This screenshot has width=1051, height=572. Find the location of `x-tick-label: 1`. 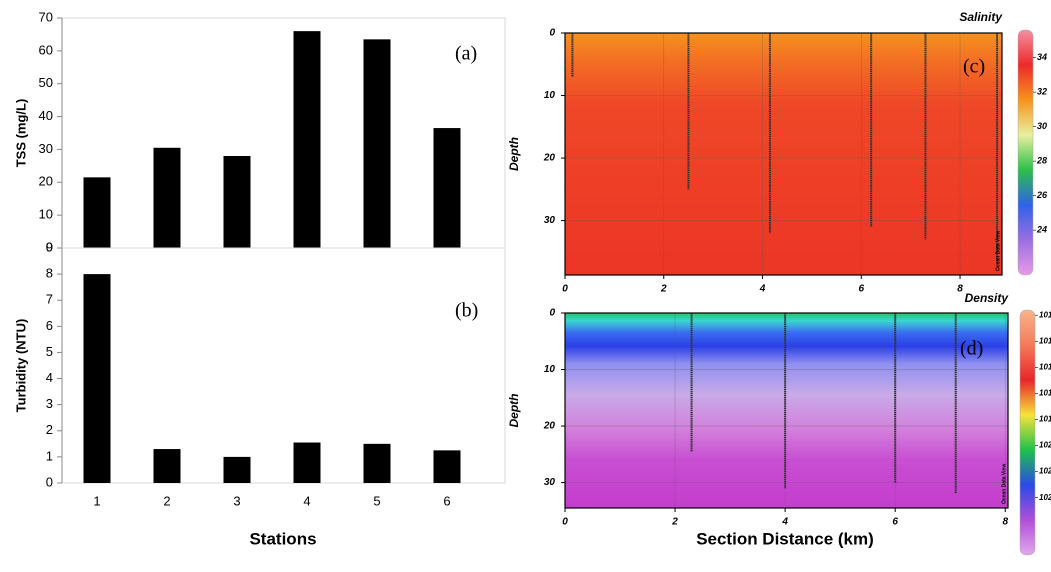

x-tick-label: 1 is located at coordinates (96, 500).